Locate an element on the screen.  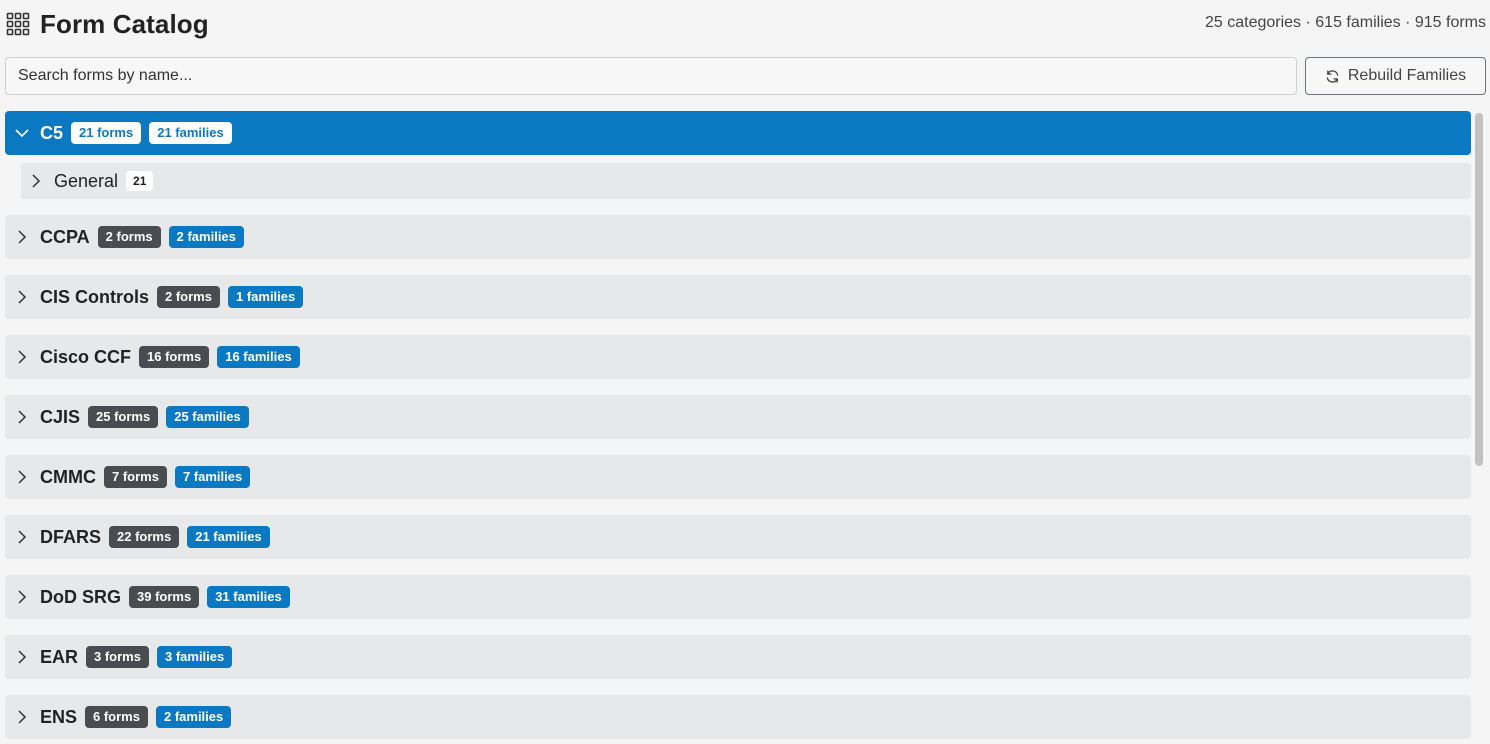
category-row-c5: C5 21 forms 21 families is located at coordinates (738, 133).